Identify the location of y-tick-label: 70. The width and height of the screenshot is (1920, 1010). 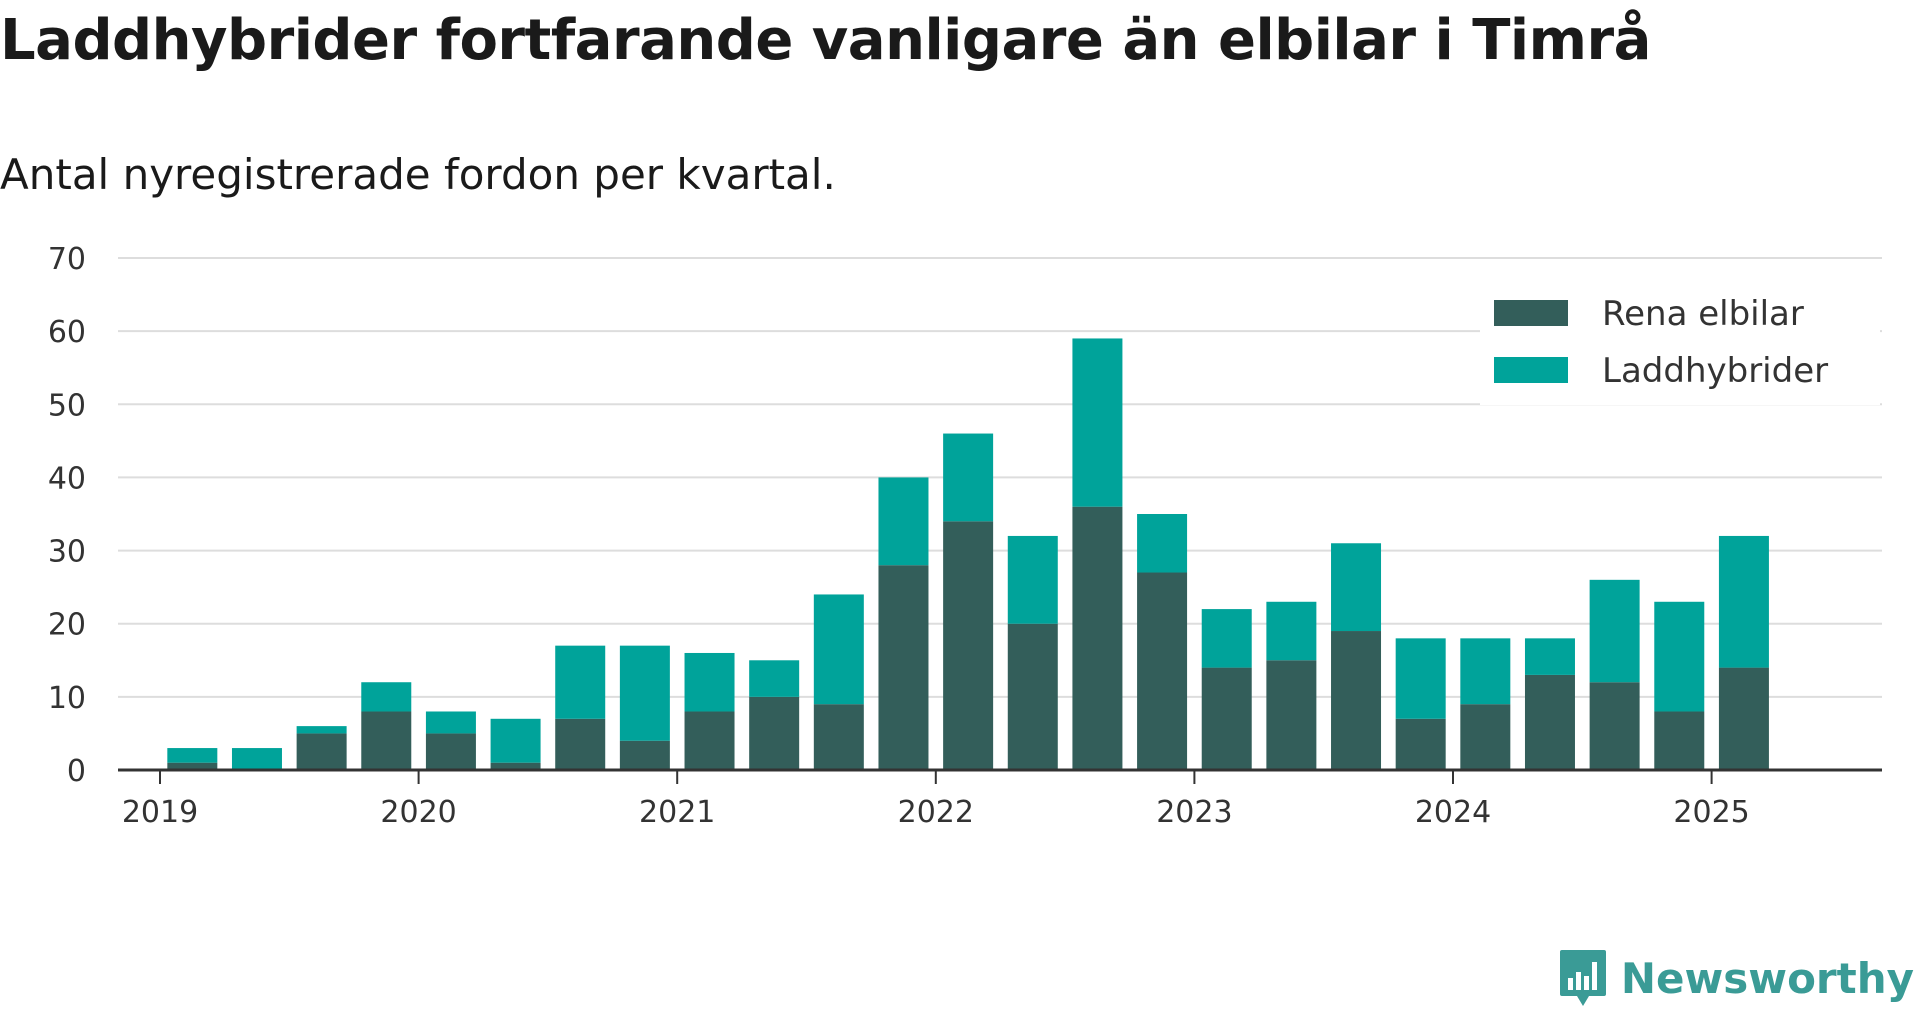
(67, 259).